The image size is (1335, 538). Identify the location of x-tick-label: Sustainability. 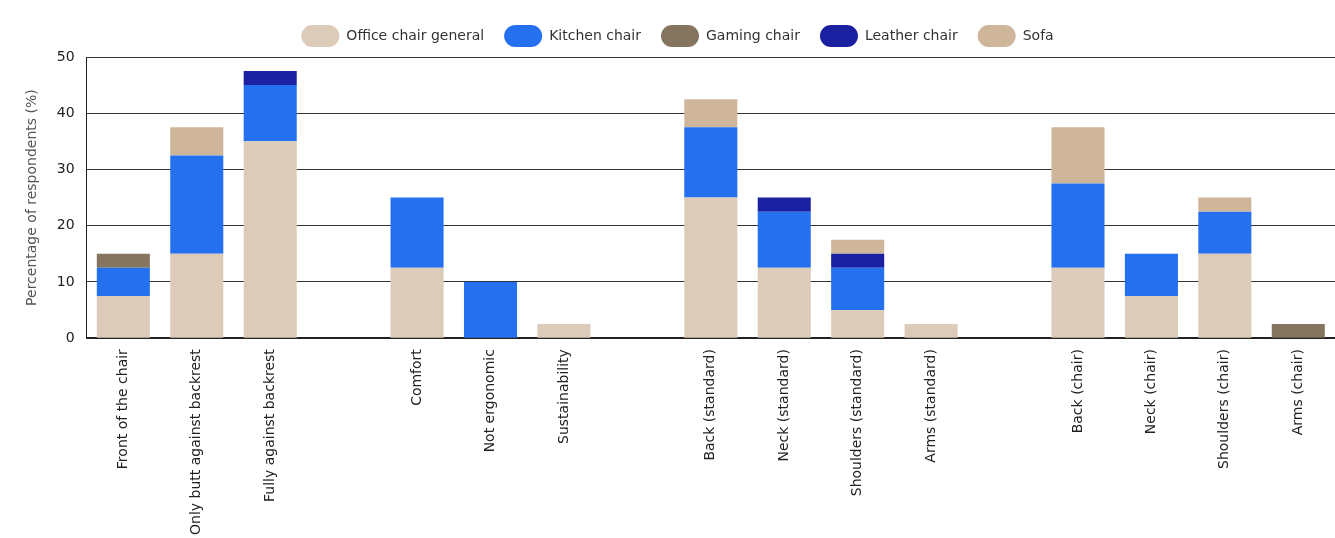
(562, 396).